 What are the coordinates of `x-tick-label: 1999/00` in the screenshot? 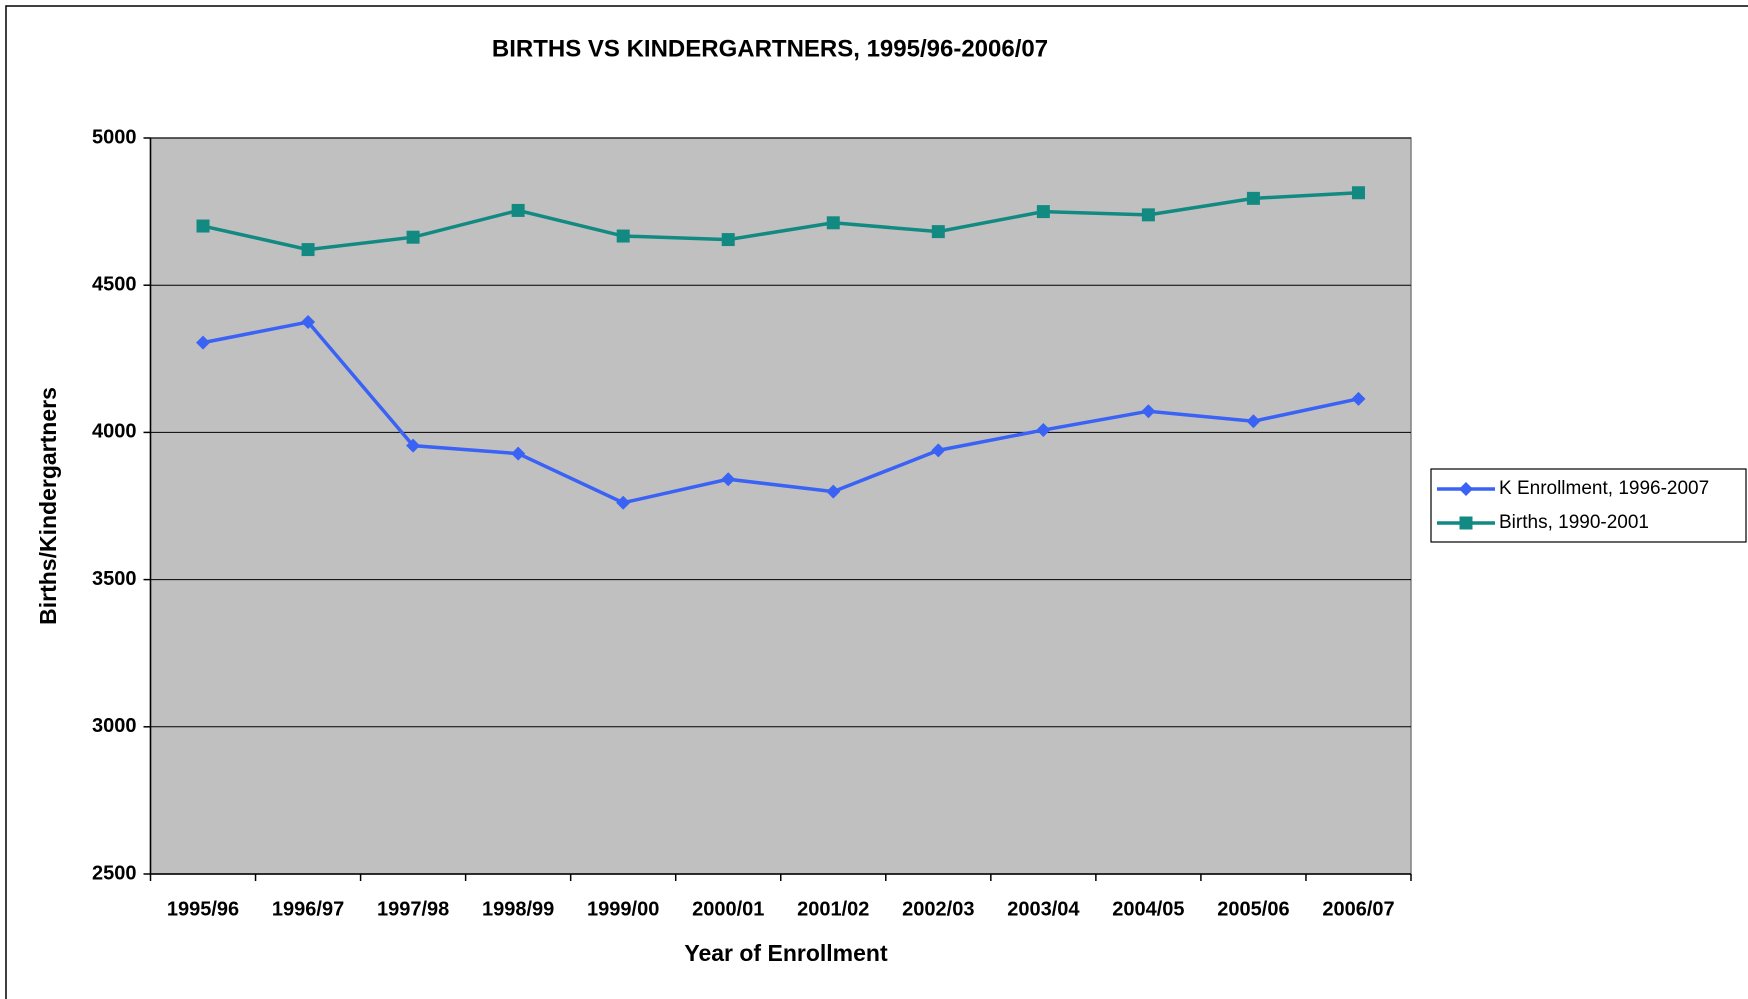 It's located at (623, 909).